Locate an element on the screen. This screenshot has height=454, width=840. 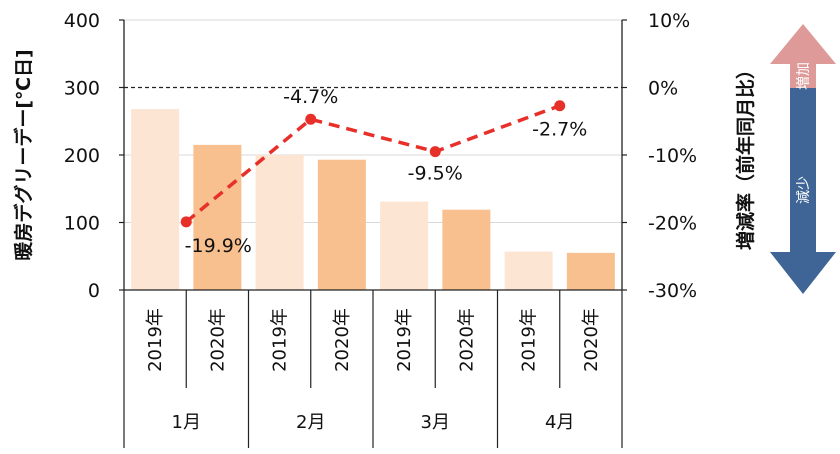
left-tick-label: 0 is located at coordinates (94, 291).